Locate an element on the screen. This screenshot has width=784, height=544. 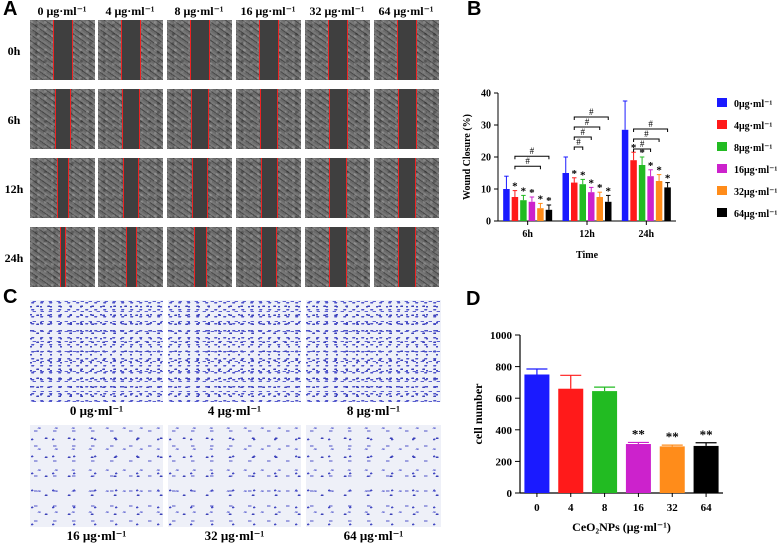
panel-a-letter: A is located at coordinates (10, 10).